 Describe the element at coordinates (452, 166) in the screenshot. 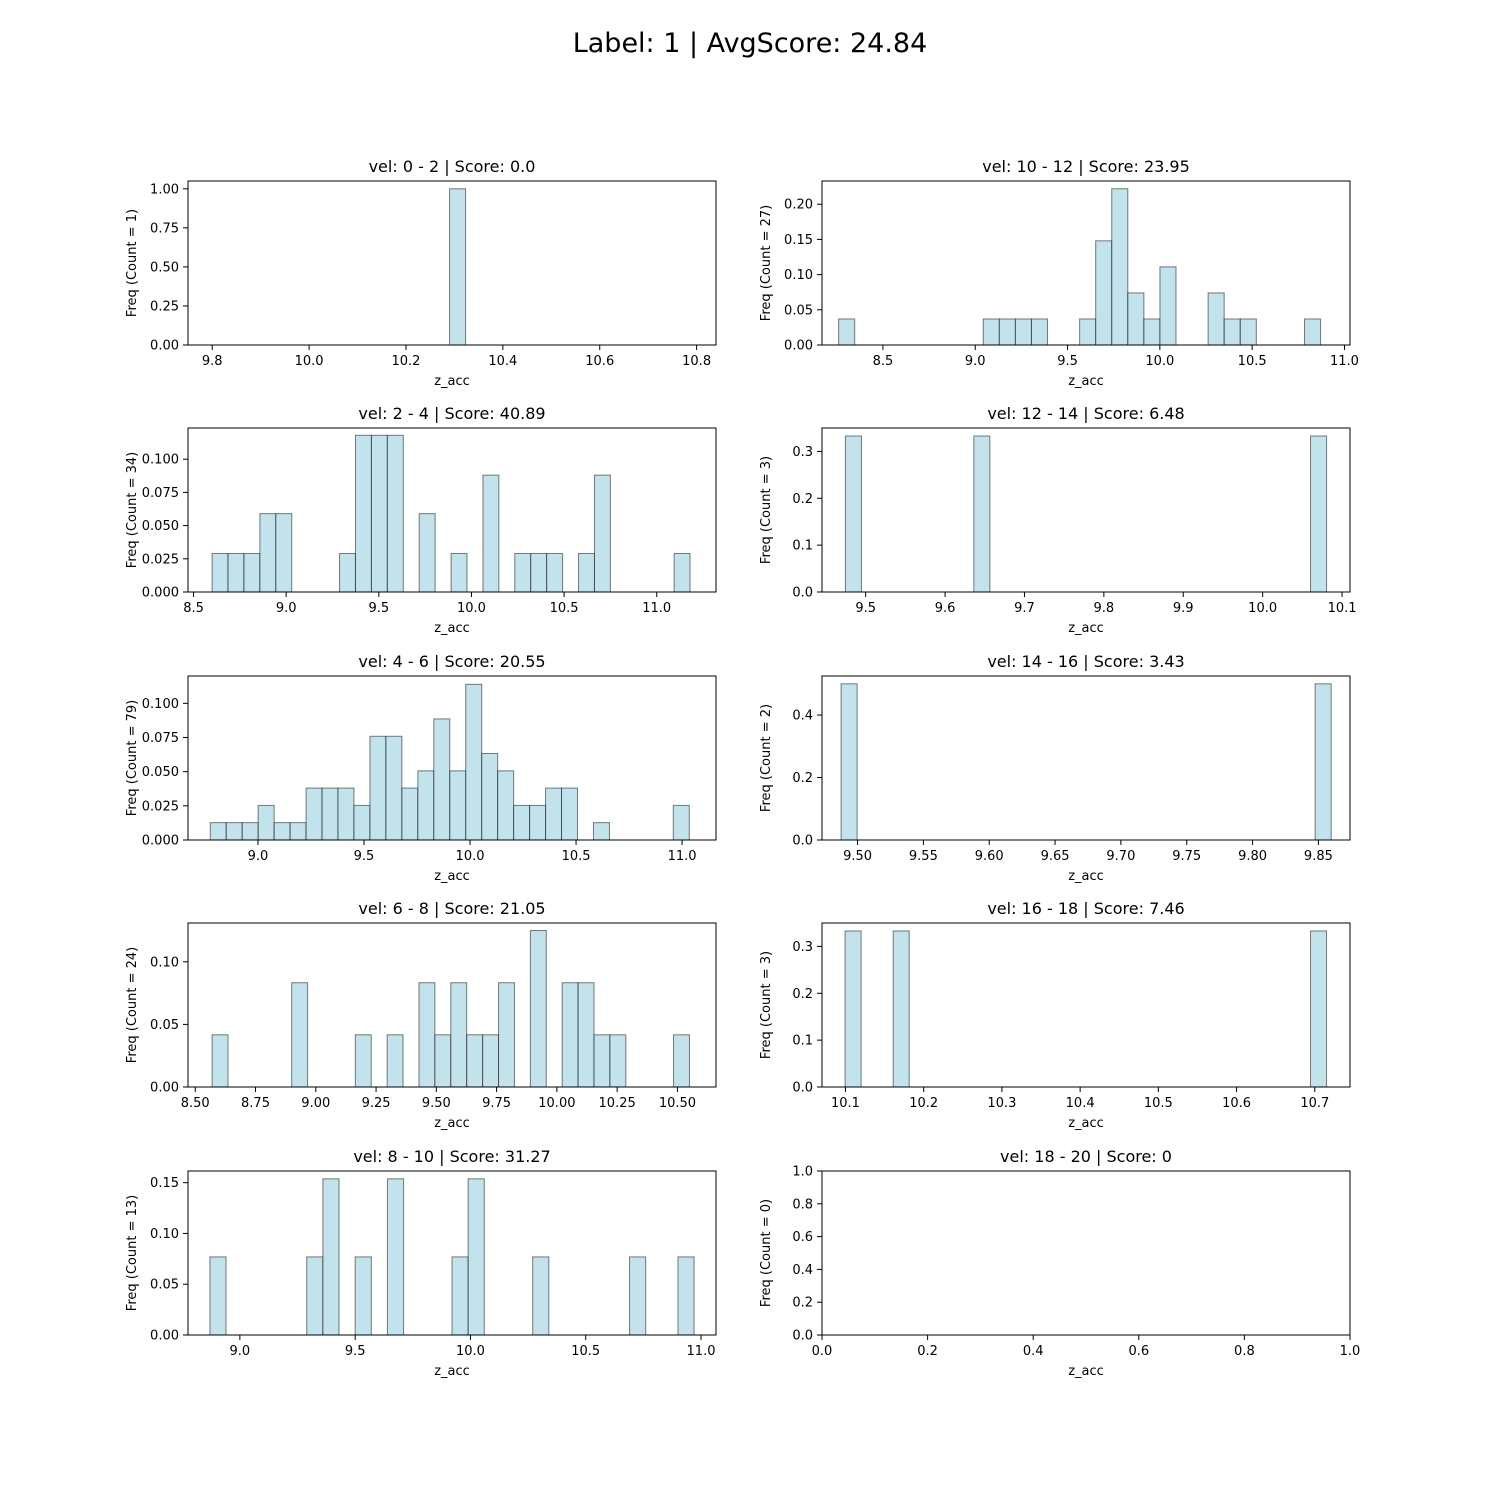

I see `subplot-title: vel: 0 - 2 | Score: 0.0` at that location.